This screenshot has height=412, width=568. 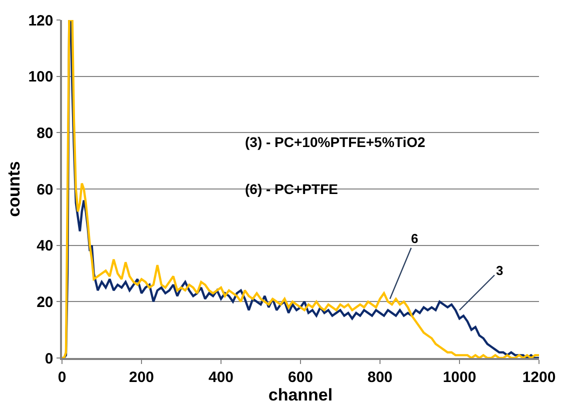 I want to click on x-tick-label: 0, so click(x=62, y=377).